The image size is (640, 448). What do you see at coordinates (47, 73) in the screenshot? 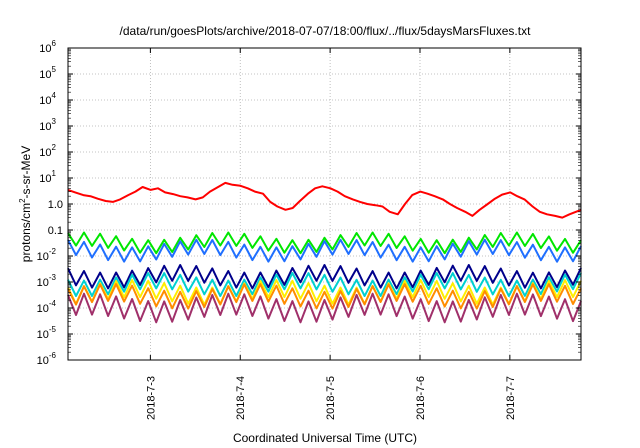
I see `y-tick-label: 10⁵` at bounding box center [47, 73].